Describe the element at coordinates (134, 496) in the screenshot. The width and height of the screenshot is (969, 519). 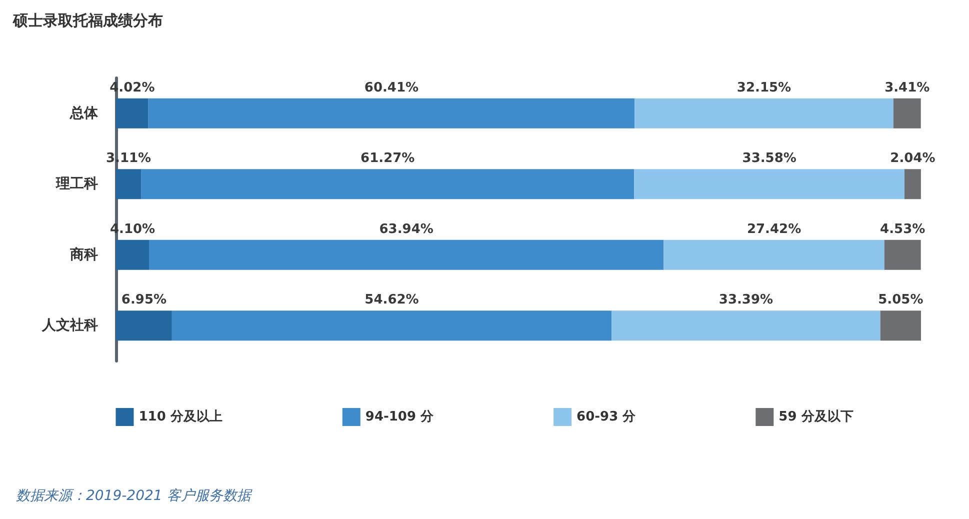
I see `source-note: 数据来源：2019-2021 客户服务数据` at that location.